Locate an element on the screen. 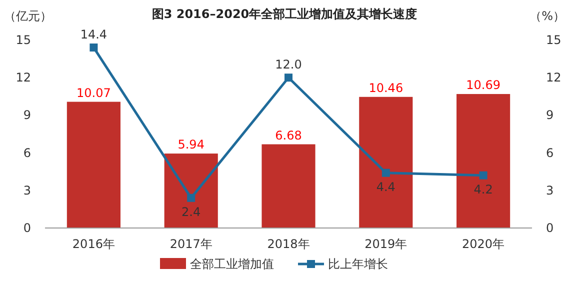  x-tick-label: 2017年 is located at coordinates (191, 244).